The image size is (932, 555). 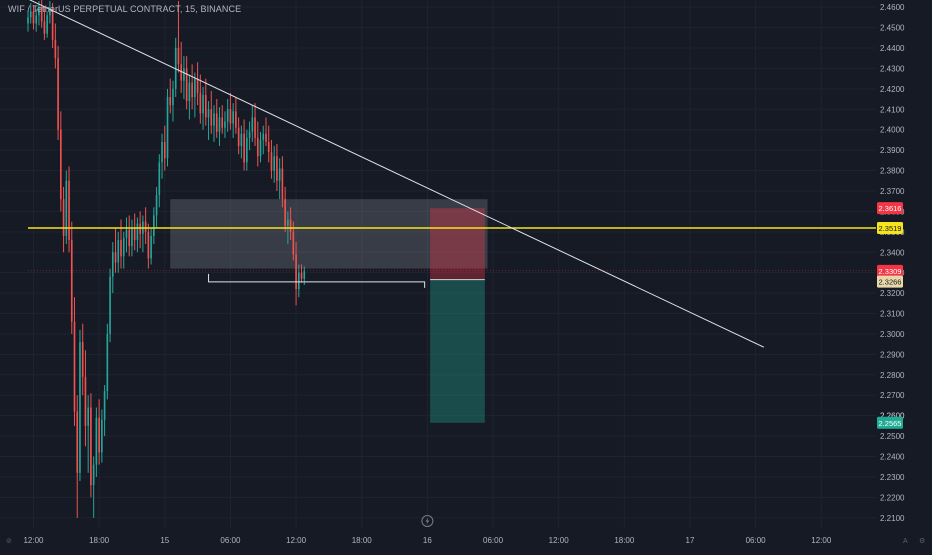 I want to click on y-tick-label: 2.3200, so click(x=892, y=293).